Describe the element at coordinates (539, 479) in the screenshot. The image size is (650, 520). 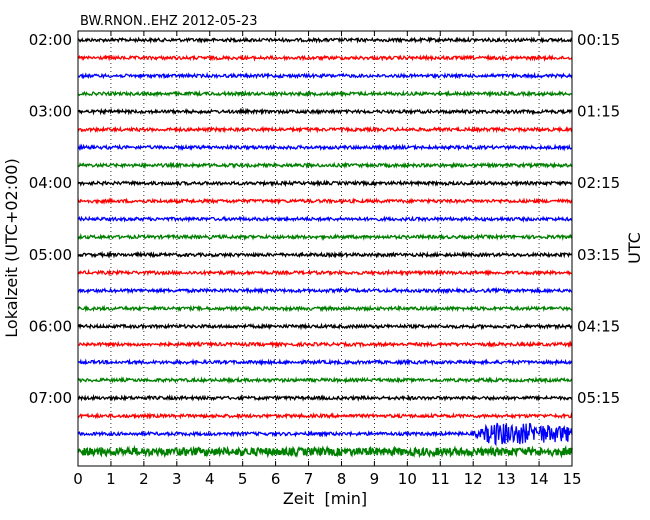
I see `x-tick-label: 14` at that location.